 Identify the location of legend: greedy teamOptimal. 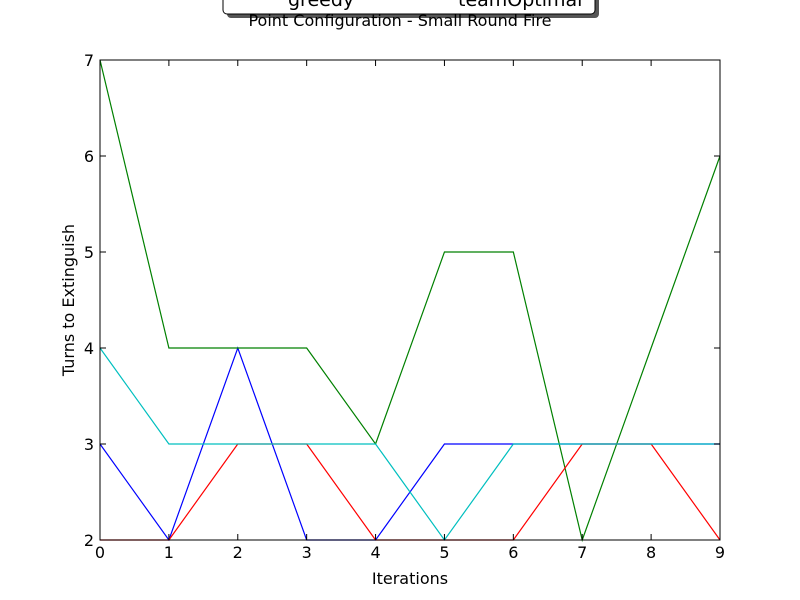
(410, 9).